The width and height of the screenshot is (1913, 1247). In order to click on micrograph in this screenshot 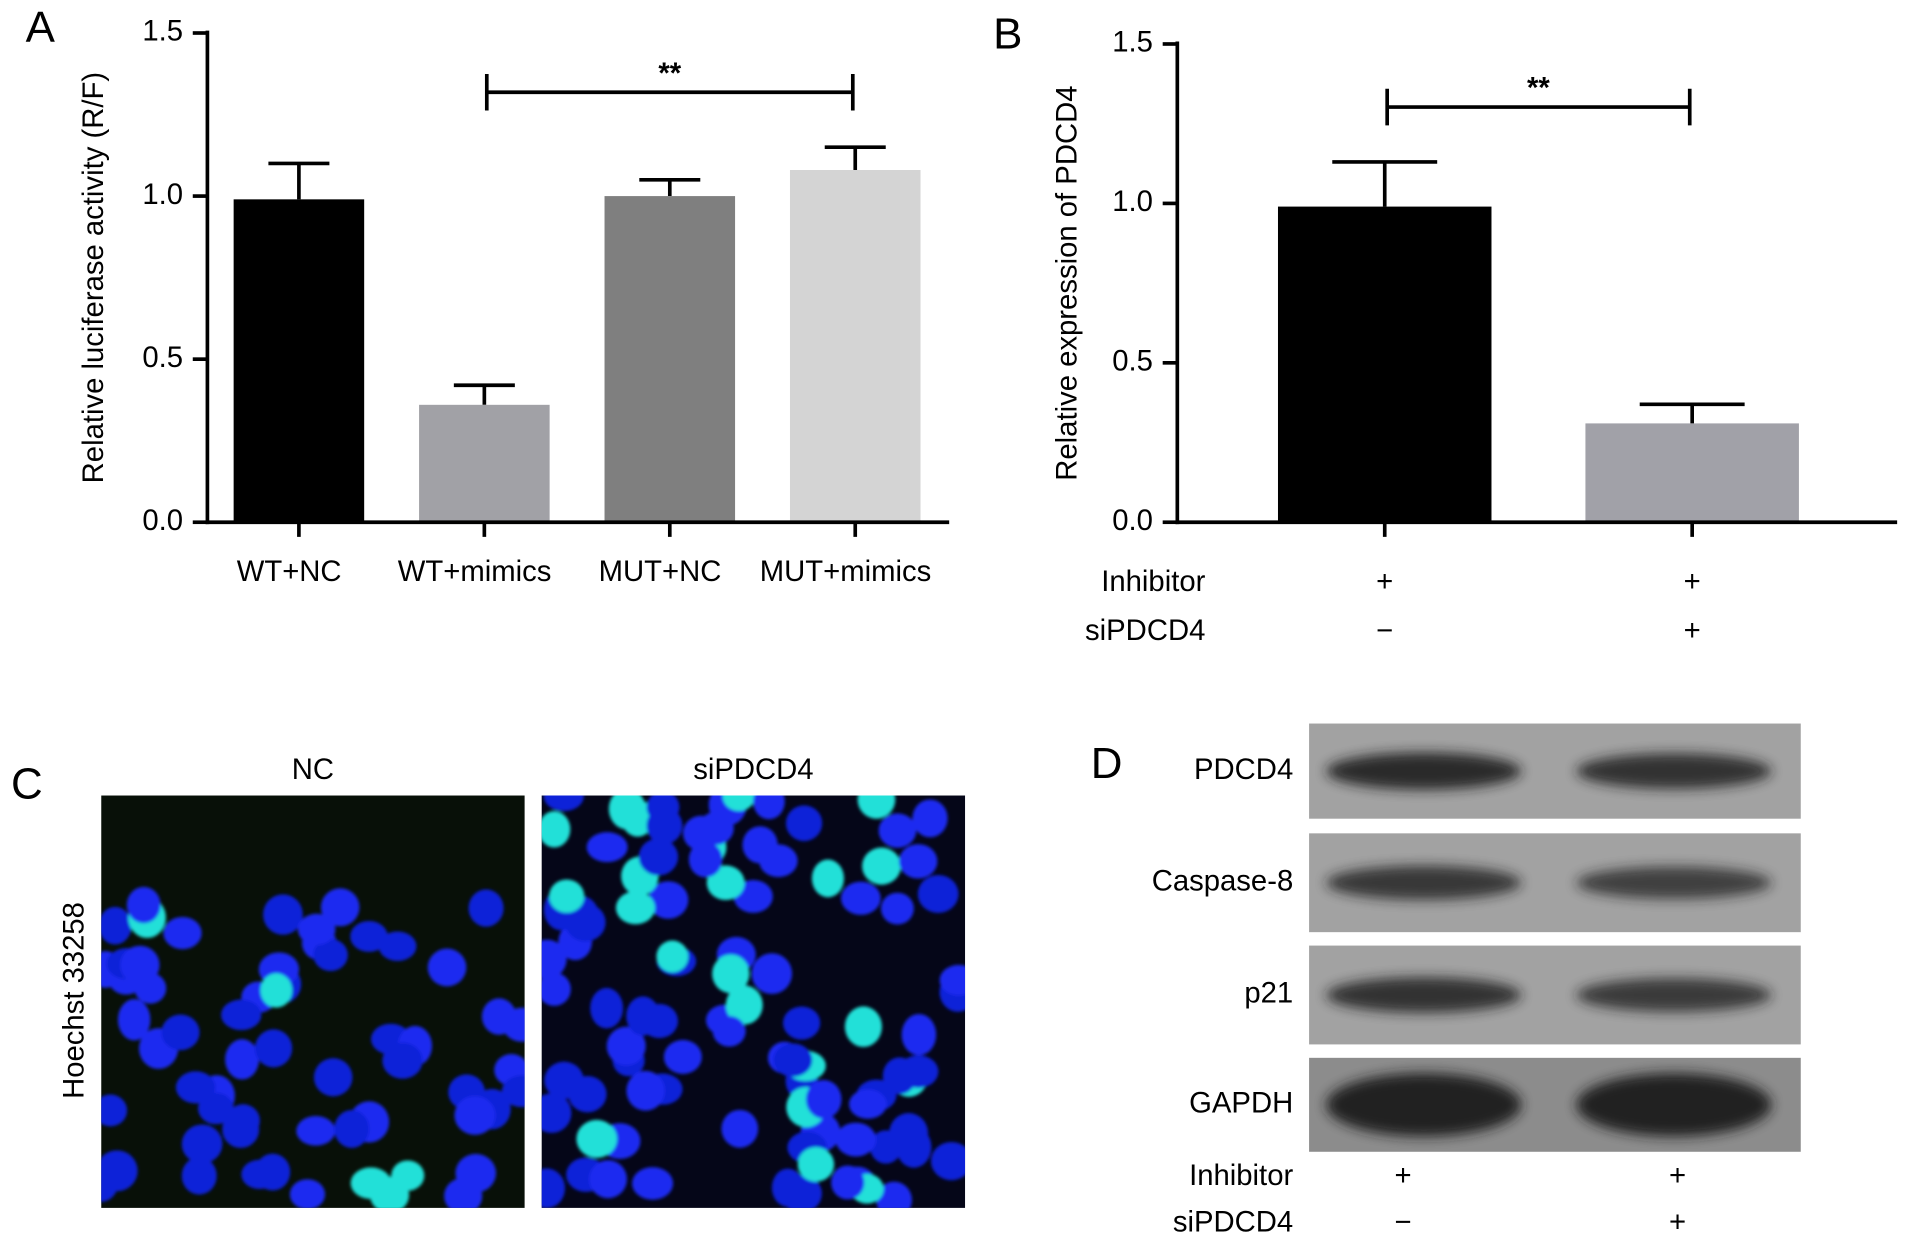, I will do `click(313, 1001)`.